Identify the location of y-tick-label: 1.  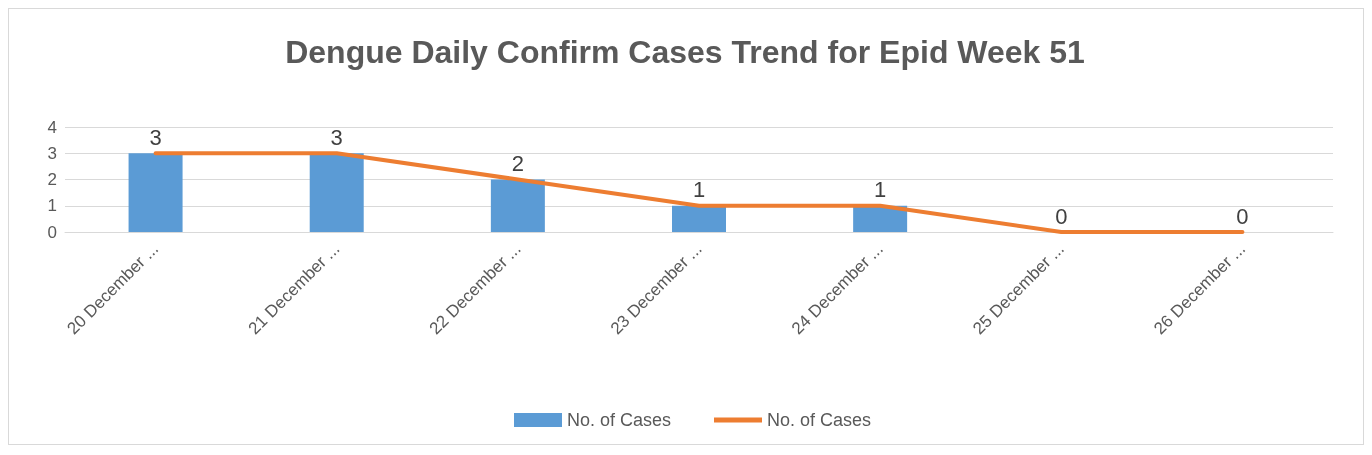
(52, 206).